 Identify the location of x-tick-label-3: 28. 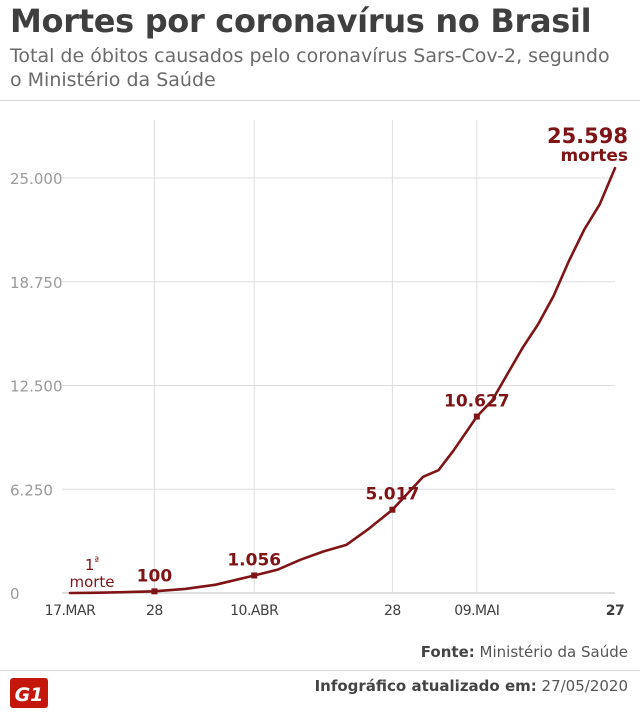
(392, 611).